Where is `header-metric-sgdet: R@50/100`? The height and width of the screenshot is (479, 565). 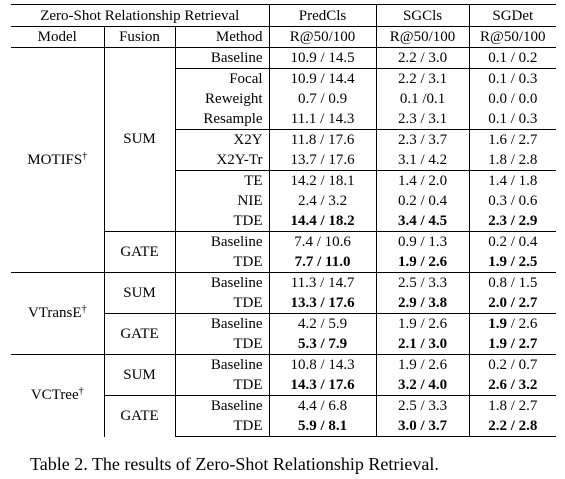
header-metric-sgdet: R@50/100 is located at coordinates (512, 37).